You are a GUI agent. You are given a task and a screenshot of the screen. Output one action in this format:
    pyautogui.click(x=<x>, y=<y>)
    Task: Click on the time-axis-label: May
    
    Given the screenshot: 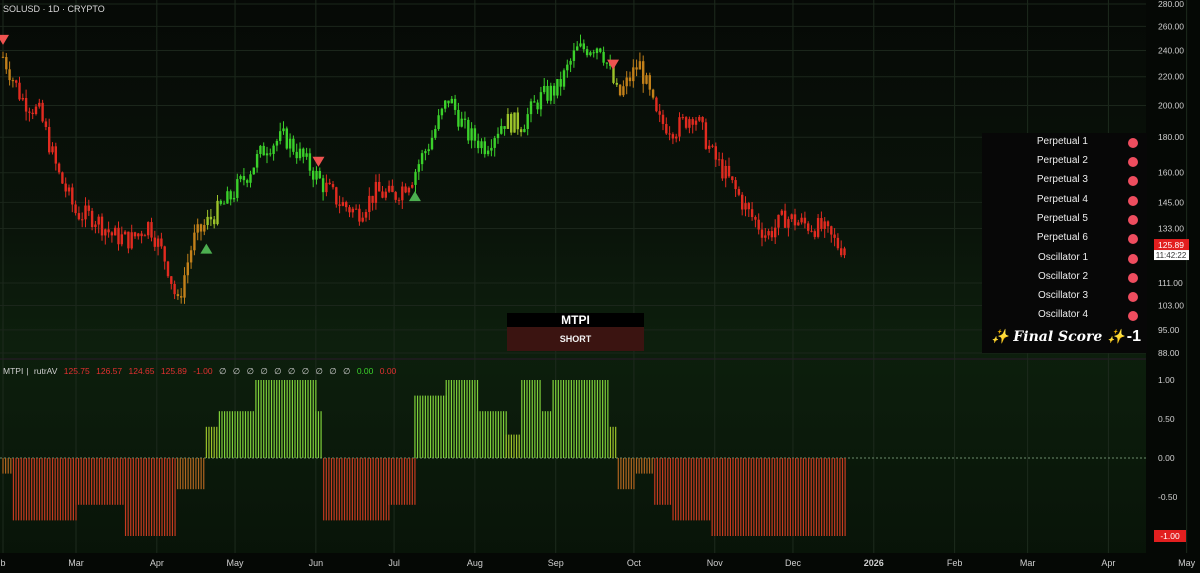 What is the action you would take?
    pyautogui.click(x=1187, y=563)
    